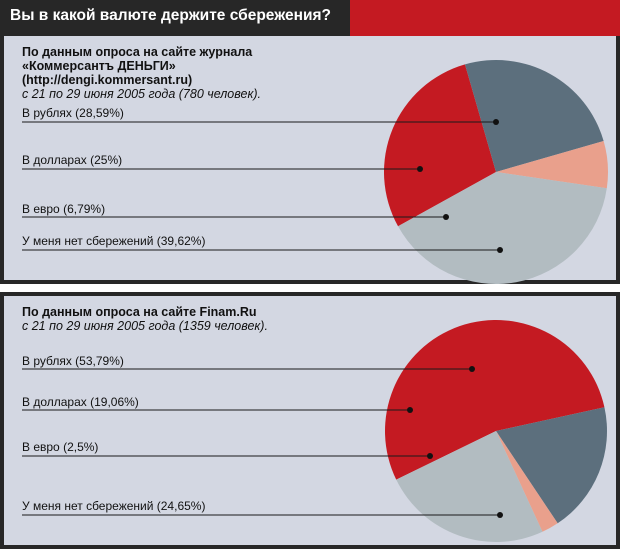  I want to click on chart2-label-euro: В евро (2,5%), so click(60, 447).